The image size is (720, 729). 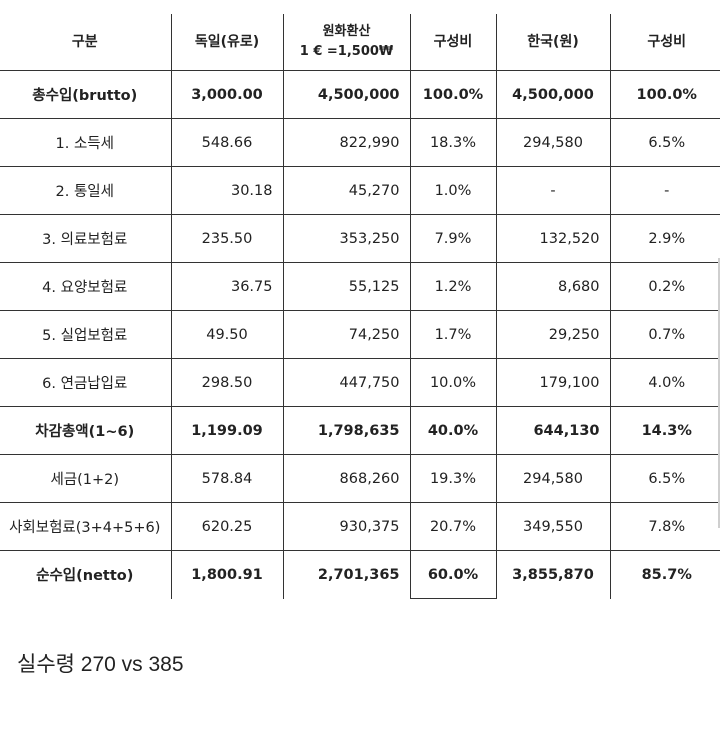 I want to click on cell-ratio-korea: 14.3%, so click(x=664, y=430).